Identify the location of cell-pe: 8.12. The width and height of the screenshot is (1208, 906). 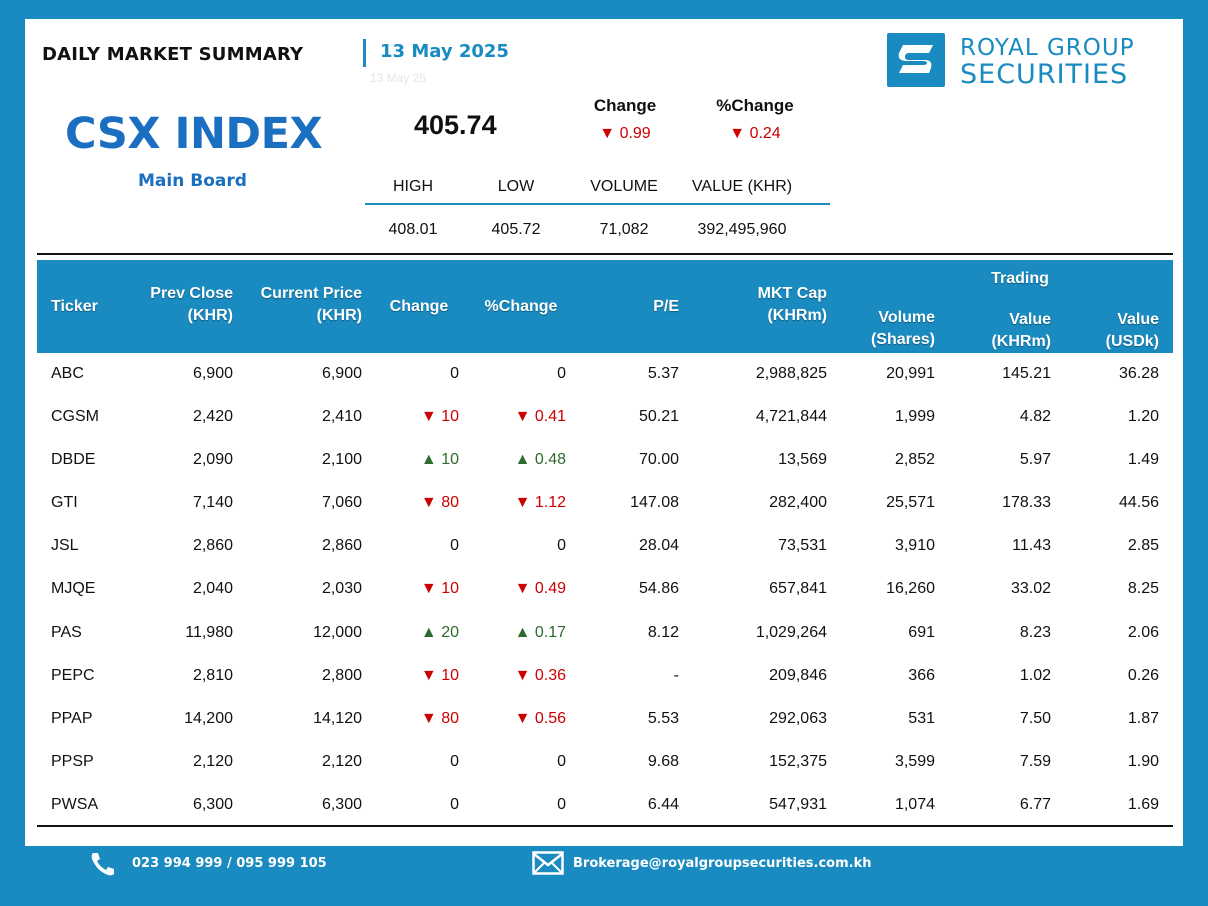
(663, 632).